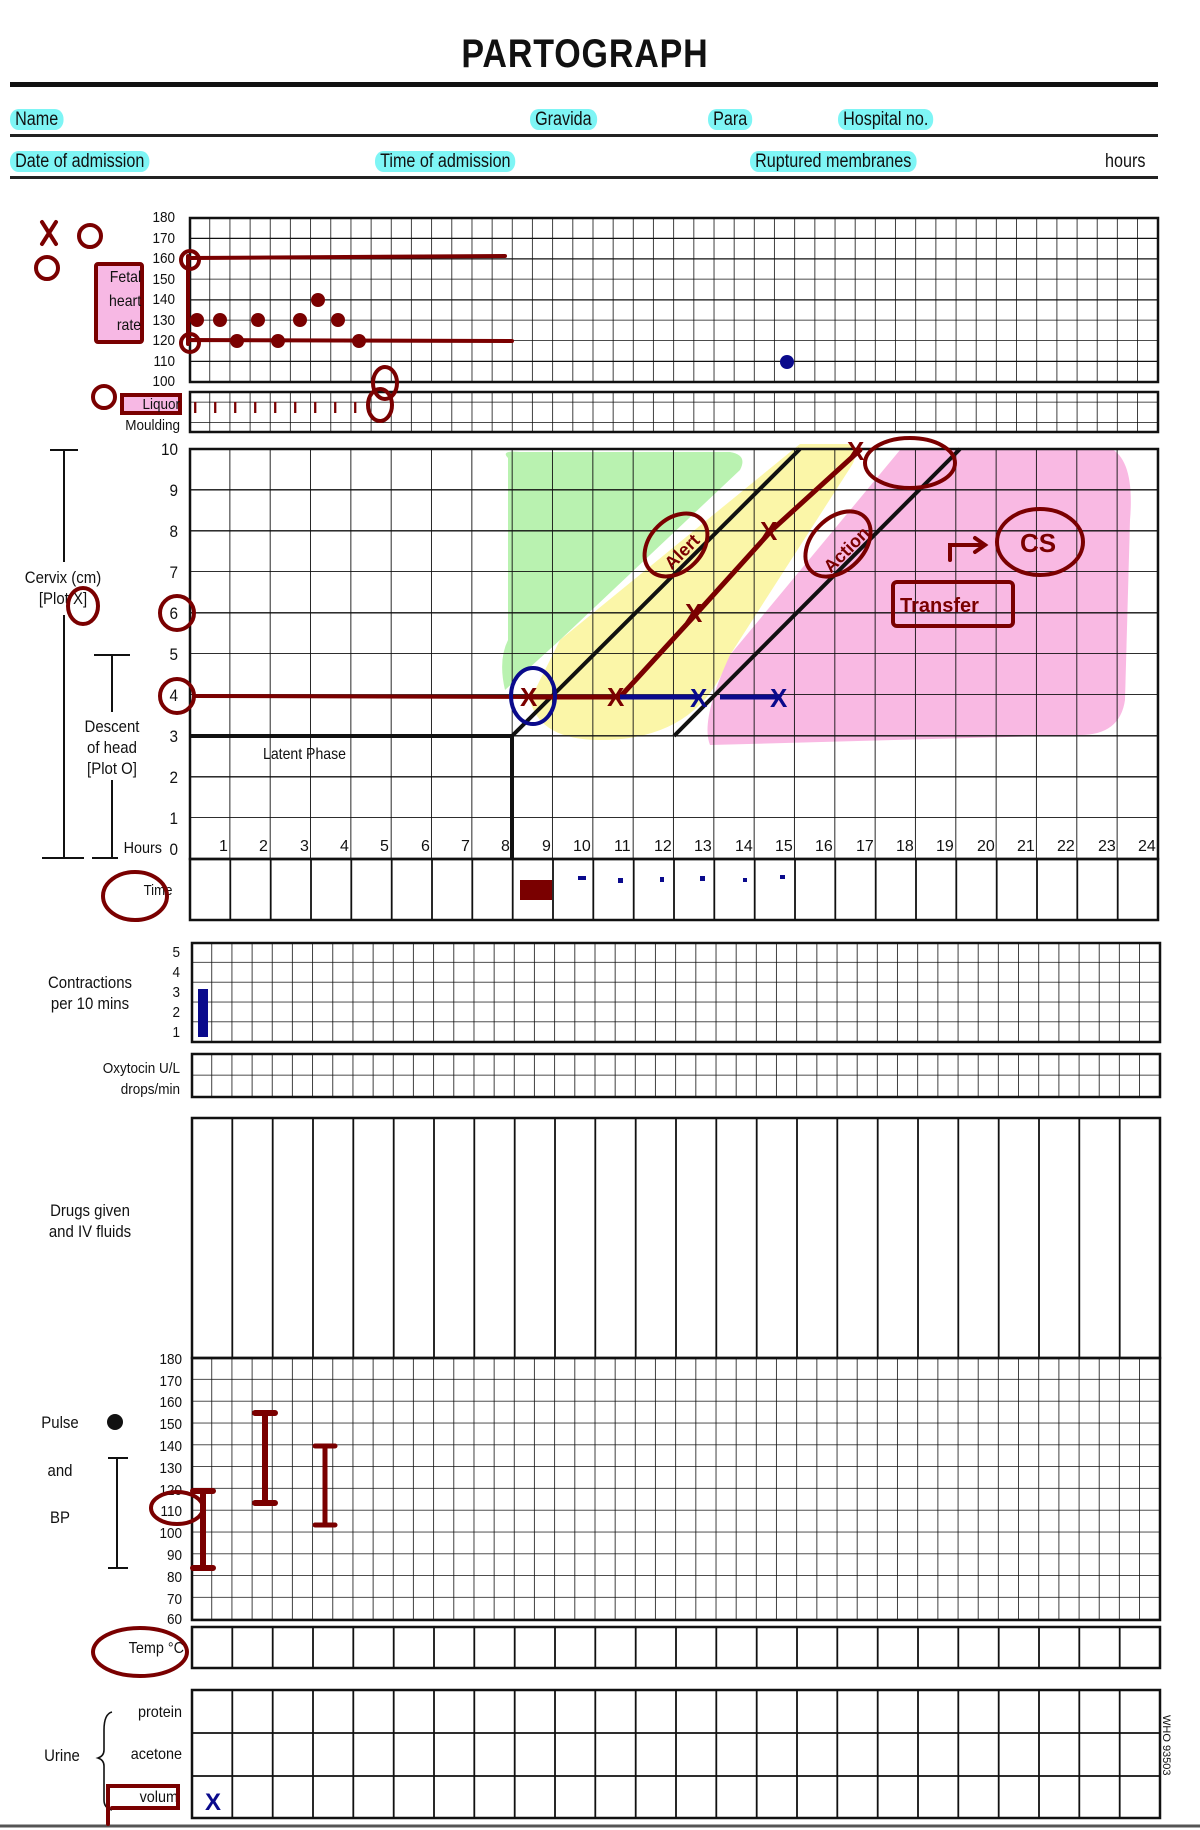  Describe the element at coordinates (1038, 543) in the screenshot. I see `cs-annotation: CS` at that location.